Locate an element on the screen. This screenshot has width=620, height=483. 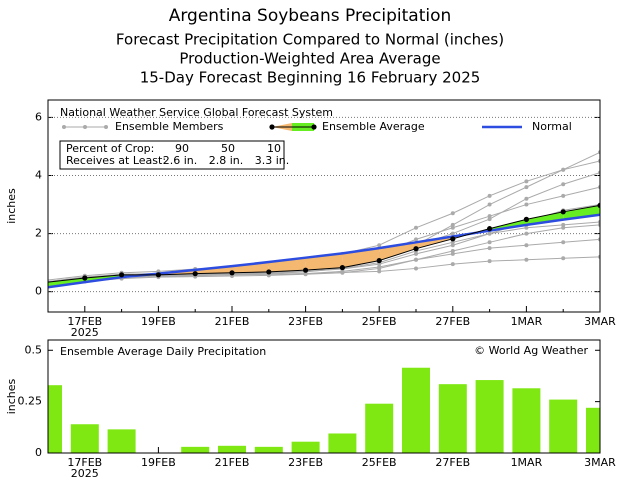
amount: 2.6 in. is located at coordinates (180, 160).